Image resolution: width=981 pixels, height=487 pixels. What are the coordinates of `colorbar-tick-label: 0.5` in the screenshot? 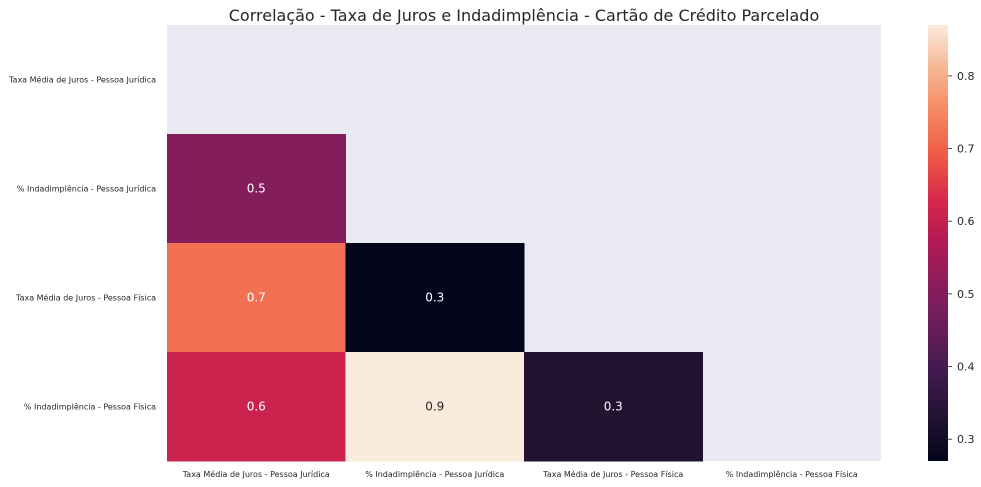 It's located at (966, 294).